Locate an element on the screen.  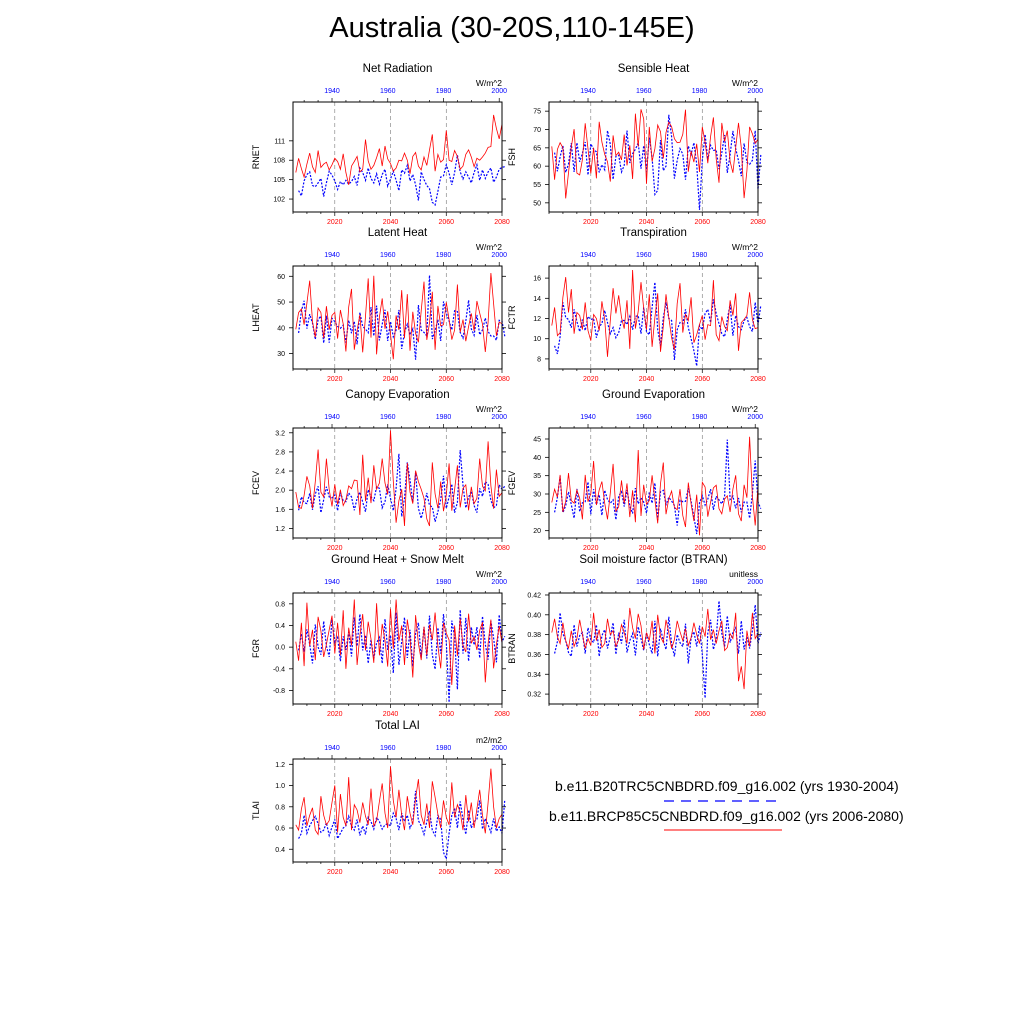
panel-title: Ground Evaporation is located at coordinates (653, 395).